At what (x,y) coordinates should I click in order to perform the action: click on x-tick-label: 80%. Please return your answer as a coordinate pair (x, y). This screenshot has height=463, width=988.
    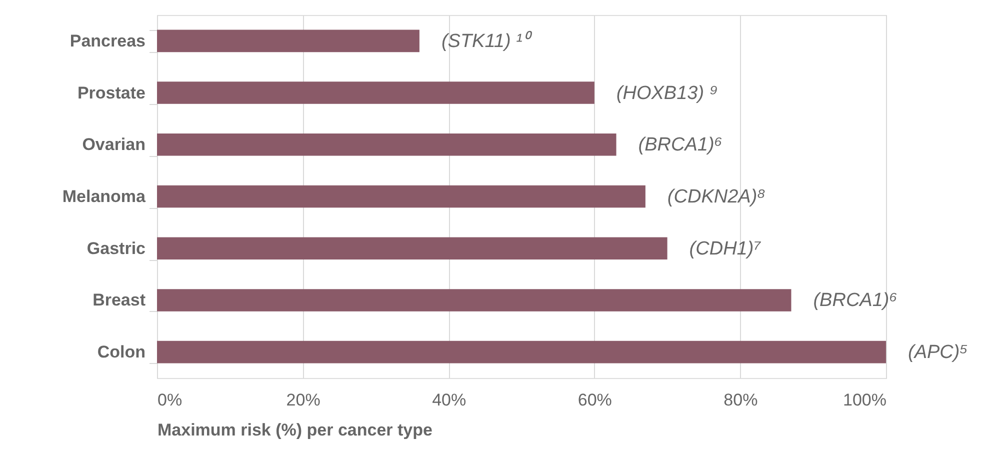
    Looking at the image, I should click on (741, 400).